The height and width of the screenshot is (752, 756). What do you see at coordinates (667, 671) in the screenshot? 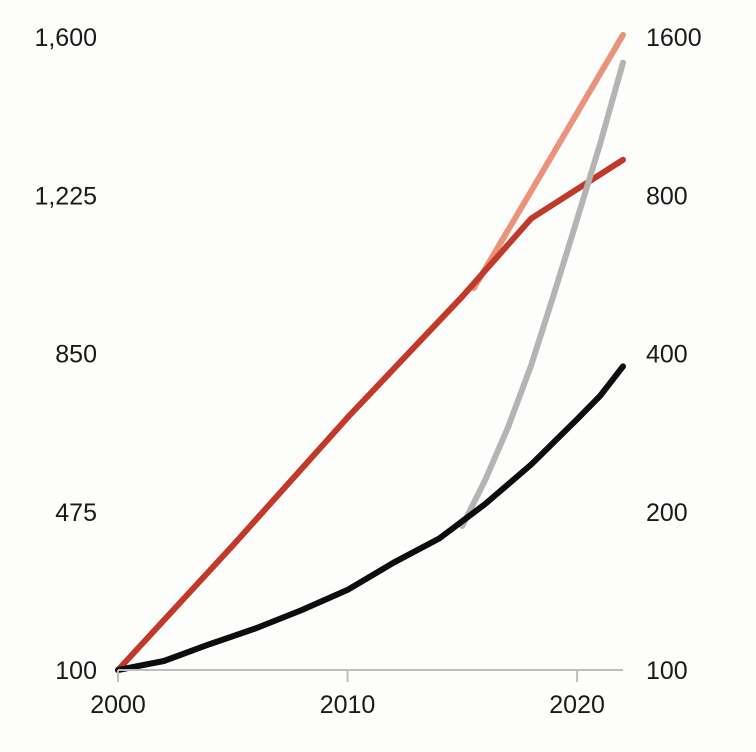
I see `right-tick-label: 100` at bounding box center [667, 671].